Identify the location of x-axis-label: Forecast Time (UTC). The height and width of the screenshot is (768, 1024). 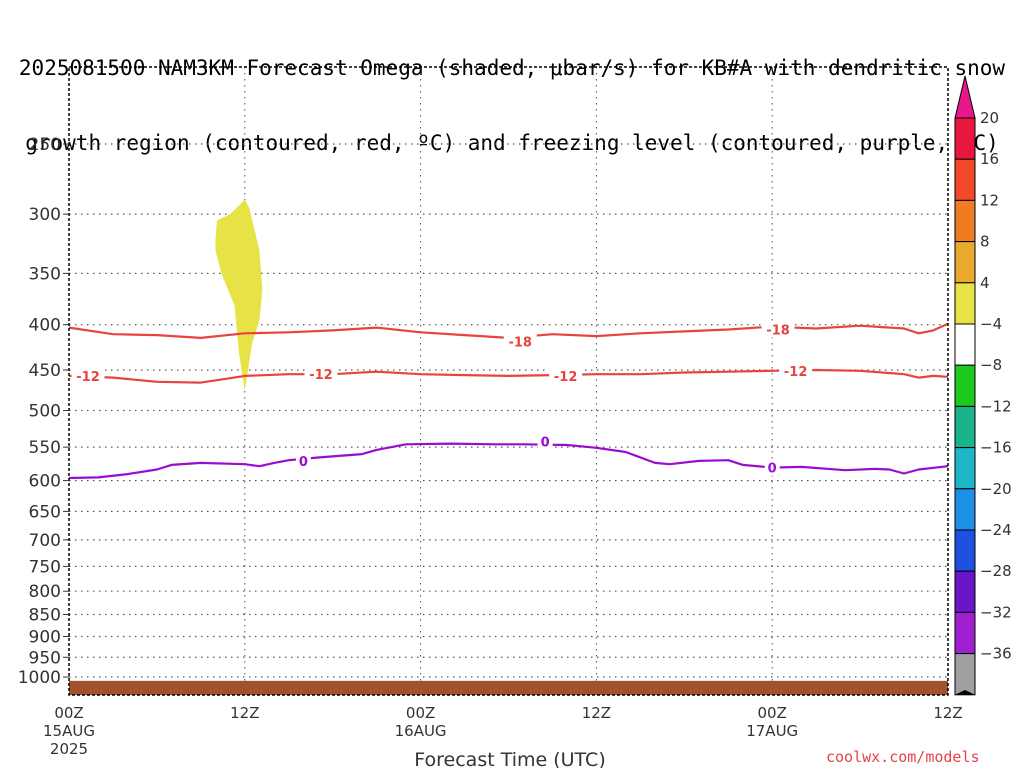
(509, 758).